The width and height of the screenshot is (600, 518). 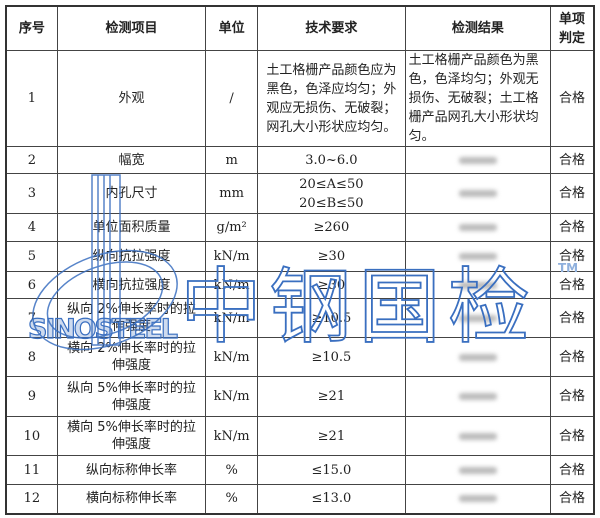 What do you see at coordinates (331, 184) in the screenshot?
I see `requirement-line: 20≤A≤50` at bounding box center [331, 184].